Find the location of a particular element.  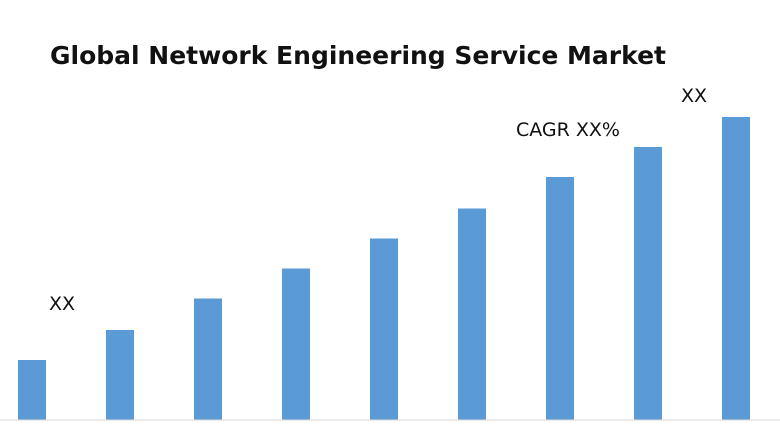

start-value-label: XX is located at coordinates (62, 304).